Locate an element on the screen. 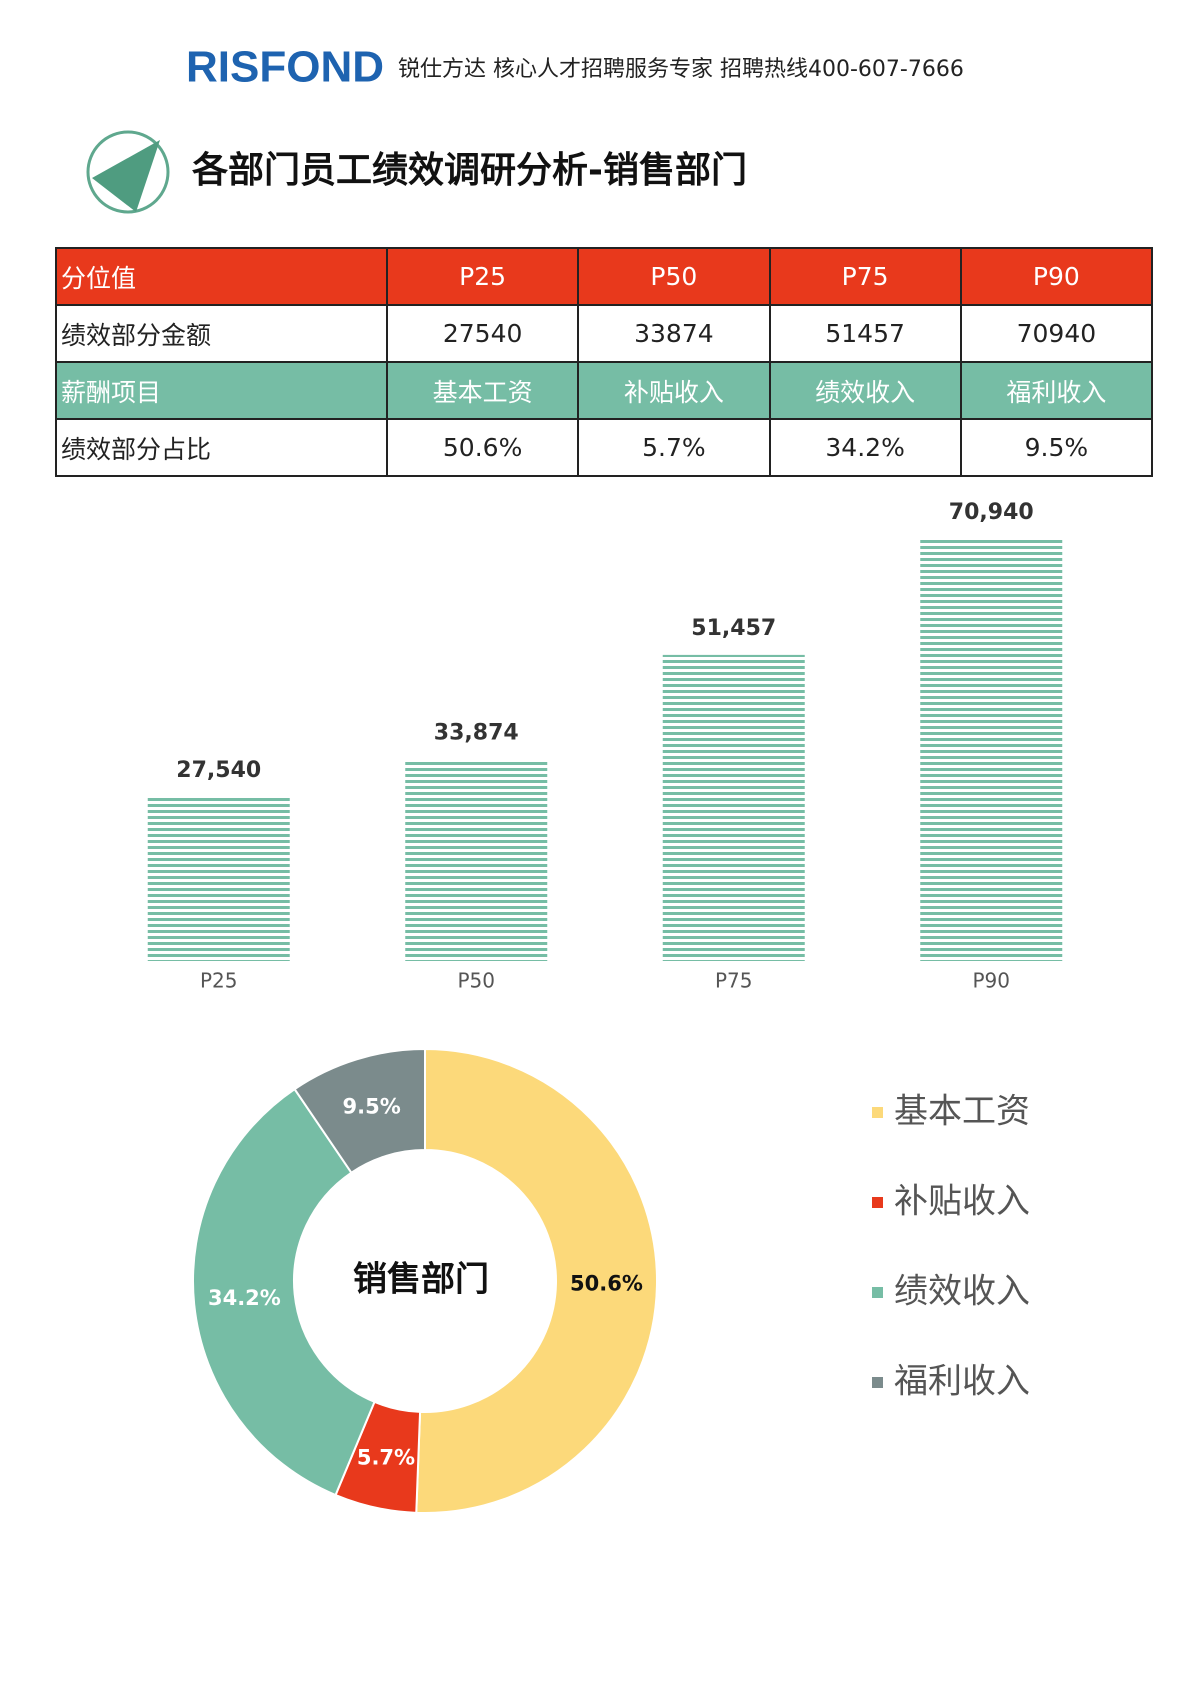  title-icon-arrow is located at coordinates (126, 176).